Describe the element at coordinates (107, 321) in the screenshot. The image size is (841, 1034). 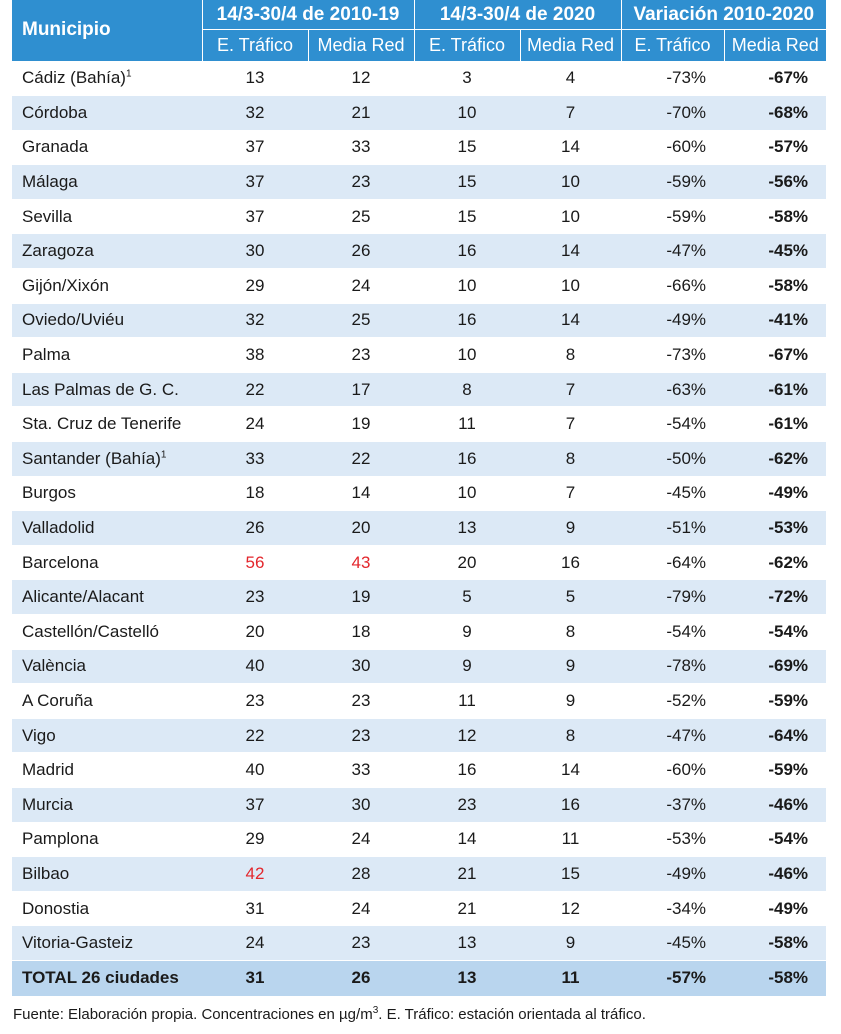
I see `municipio-cell: Oviedo/Uviéu` at that location.